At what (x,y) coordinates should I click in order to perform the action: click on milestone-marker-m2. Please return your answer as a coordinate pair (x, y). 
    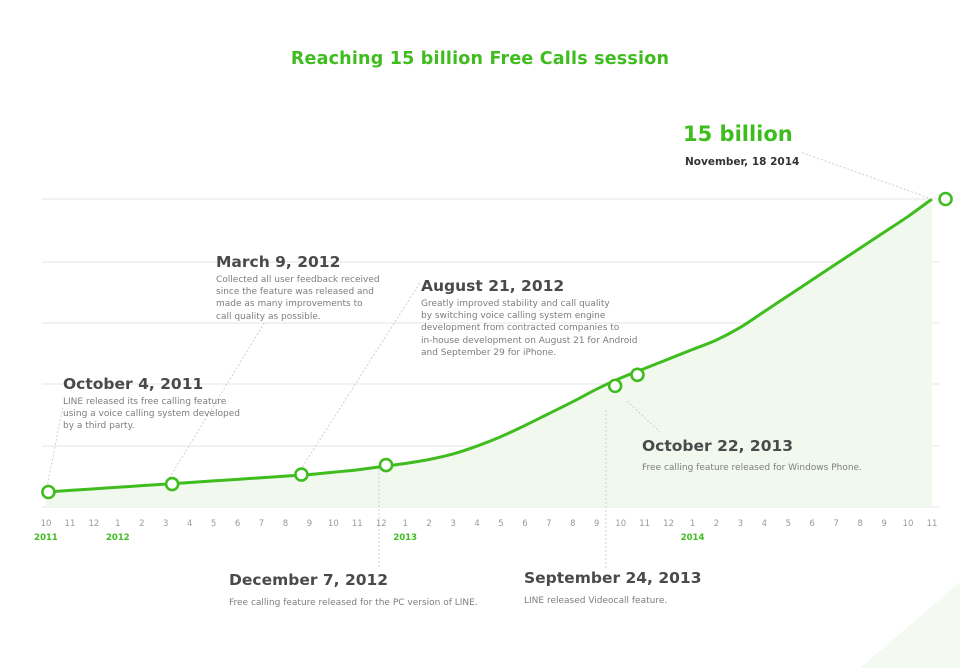
    Looking at the image, I should click on (172, 484).